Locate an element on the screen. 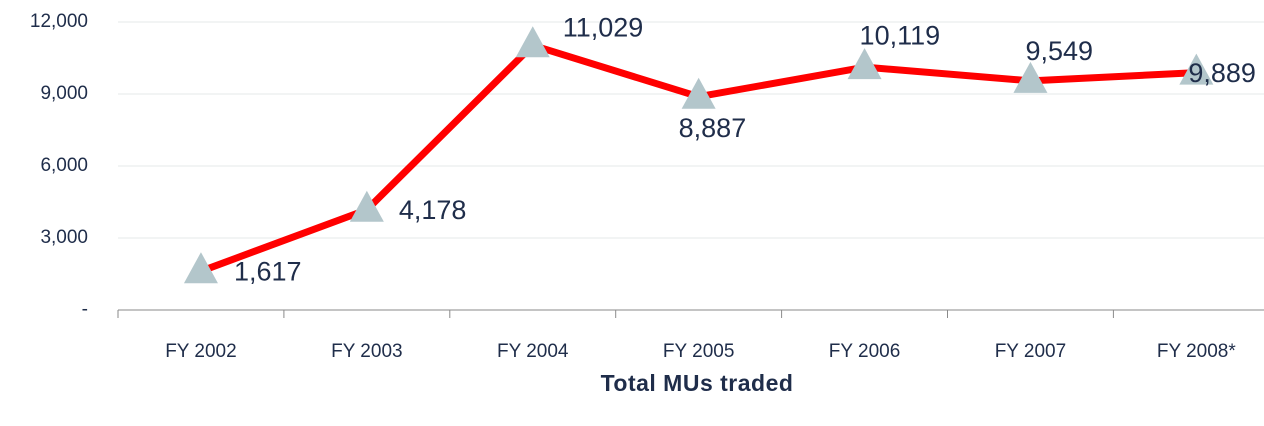 This screenshot has width=1264, height=426. y-tick-label: - is located at coordinates (85, 309).